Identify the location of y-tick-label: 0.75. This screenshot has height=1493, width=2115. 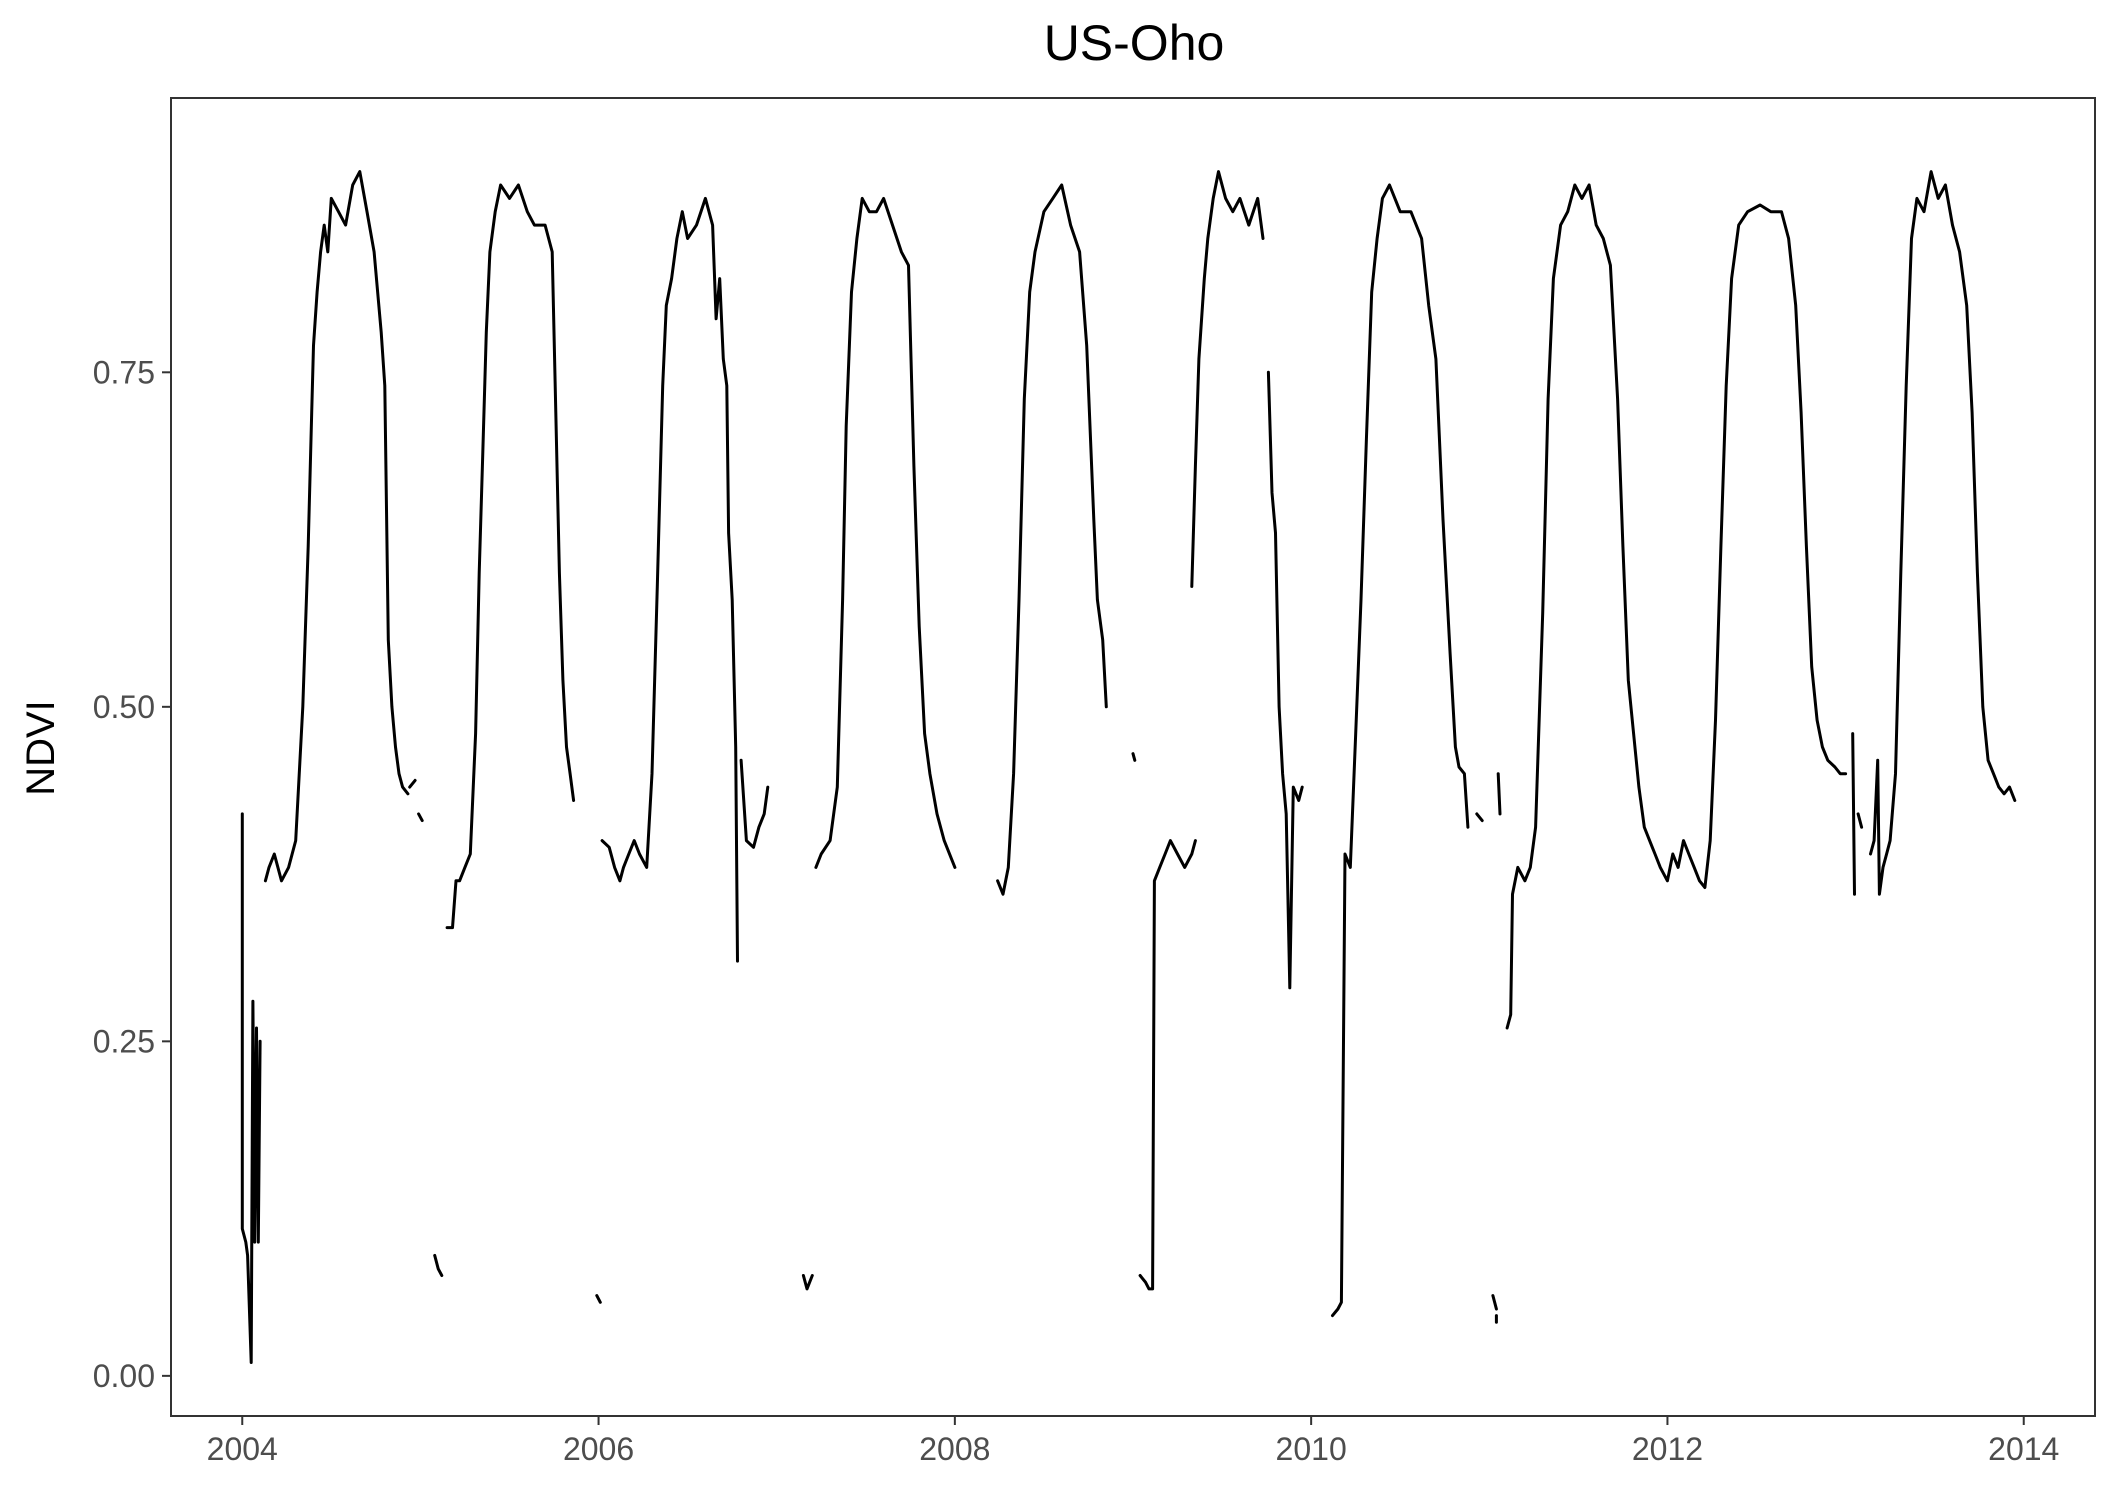
(124, 372).